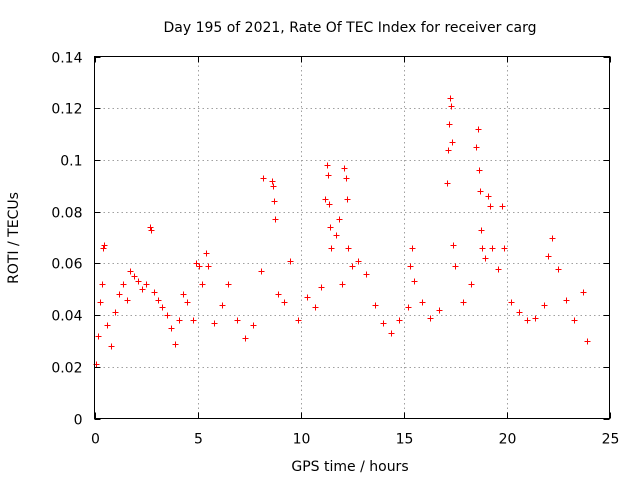 The image size is (640, 480). Describe the element at coordinates (508, 440) in the screenshot. I see `x-tick-label: 20` at that location.